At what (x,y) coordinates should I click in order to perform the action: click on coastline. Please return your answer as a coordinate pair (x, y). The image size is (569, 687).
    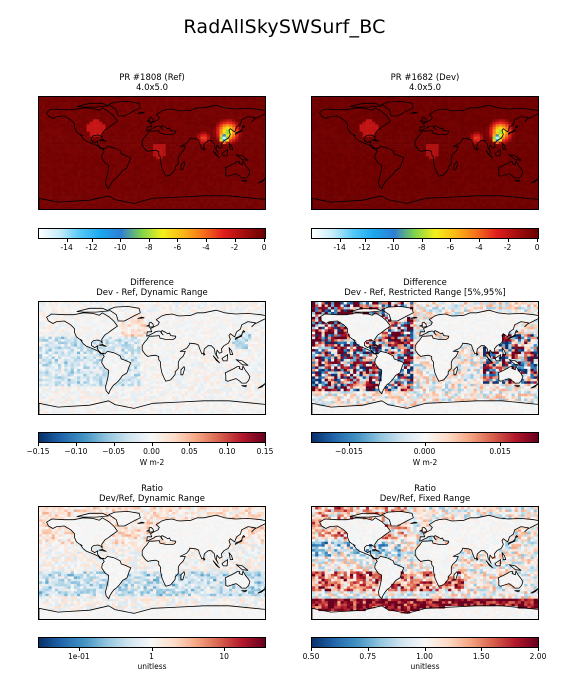
    Looking at the image, I should click on (102, 140).